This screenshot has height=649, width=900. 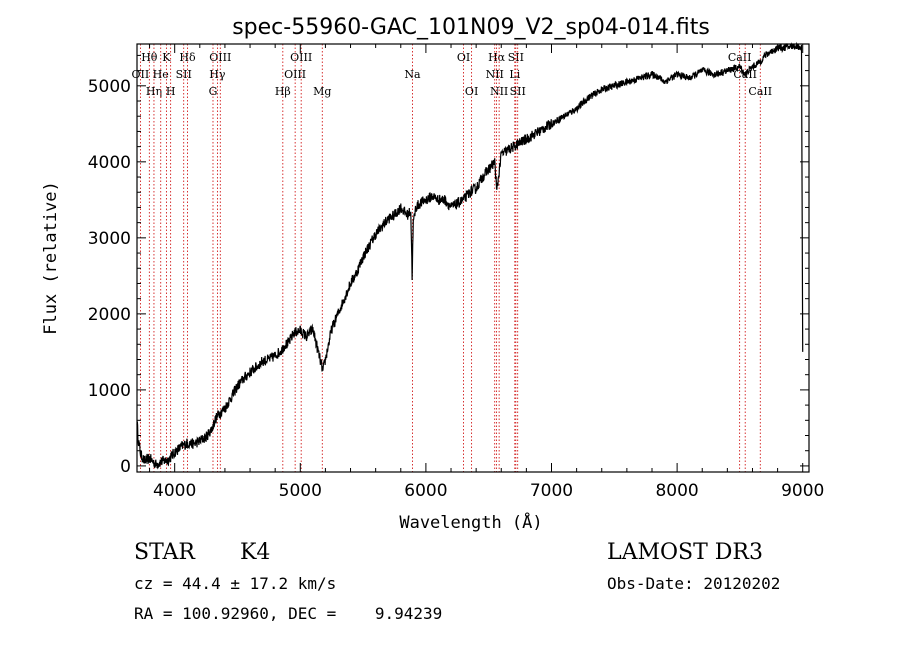 I want to click on redshift-cz: cz = 44.4 ± 17.2 km/s, so click(x=235, y=583).